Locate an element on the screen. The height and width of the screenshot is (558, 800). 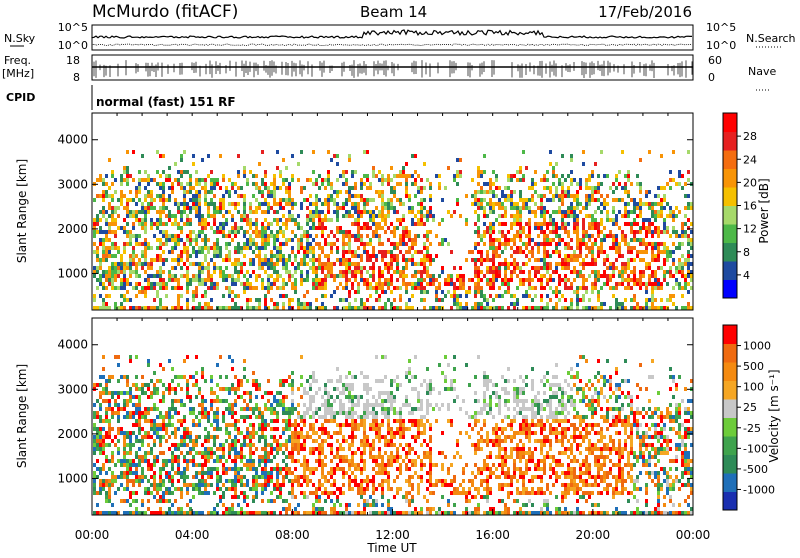
cpid-label: CPID is located at coordinates (20, 97).